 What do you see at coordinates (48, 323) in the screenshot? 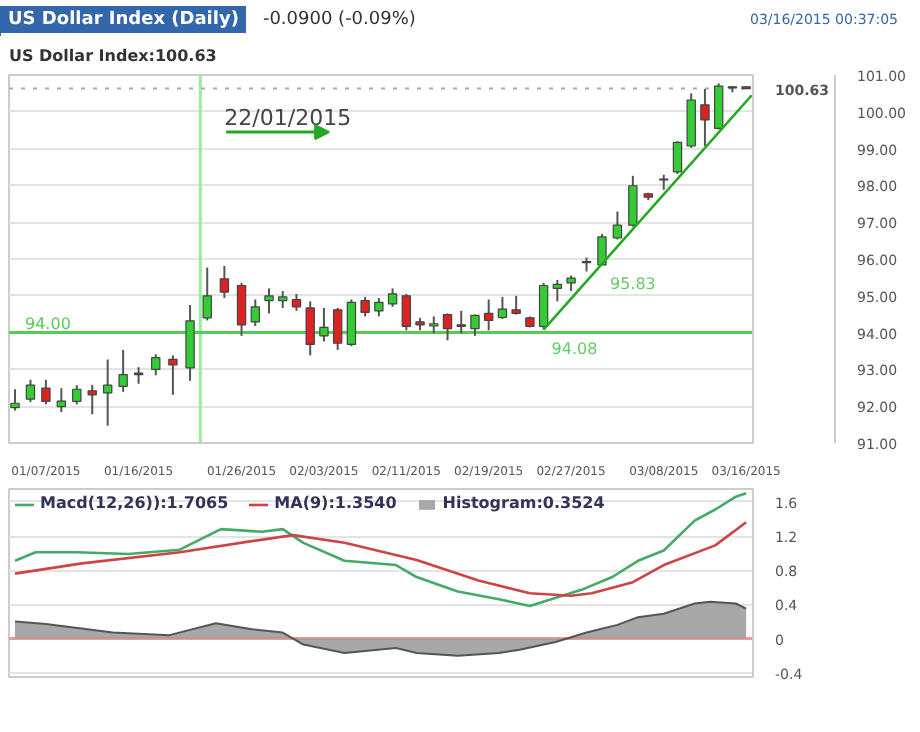
I see `ref-line-label: 94.00` at bounding box center [48, 323].